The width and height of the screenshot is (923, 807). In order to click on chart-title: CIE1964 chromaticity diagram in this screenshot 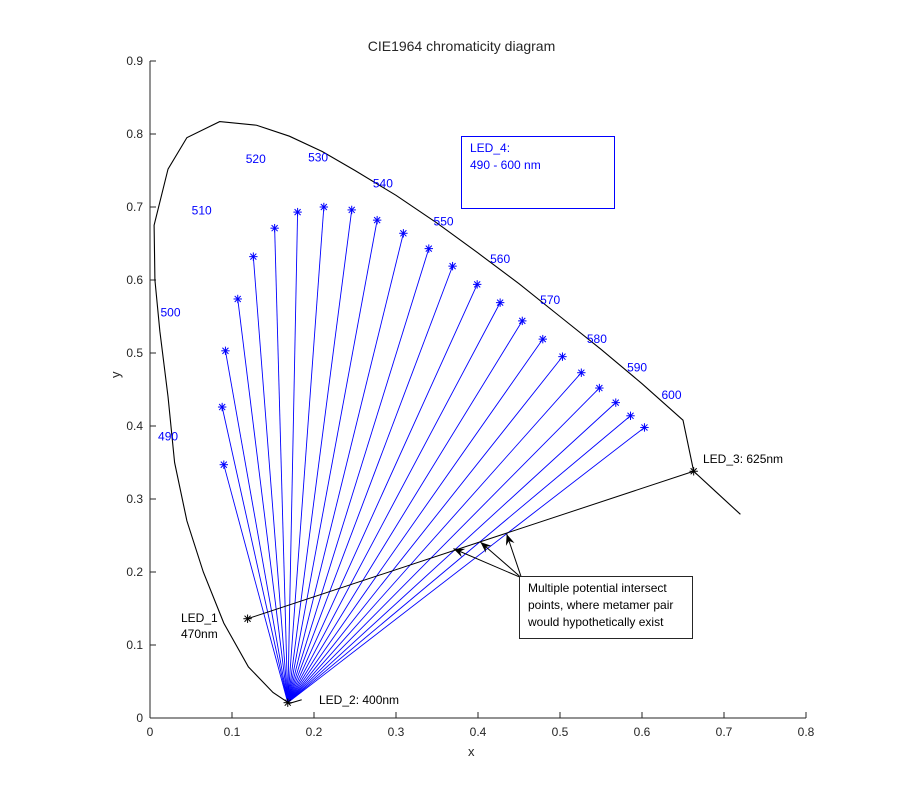, I will do `click(461, 46)`.